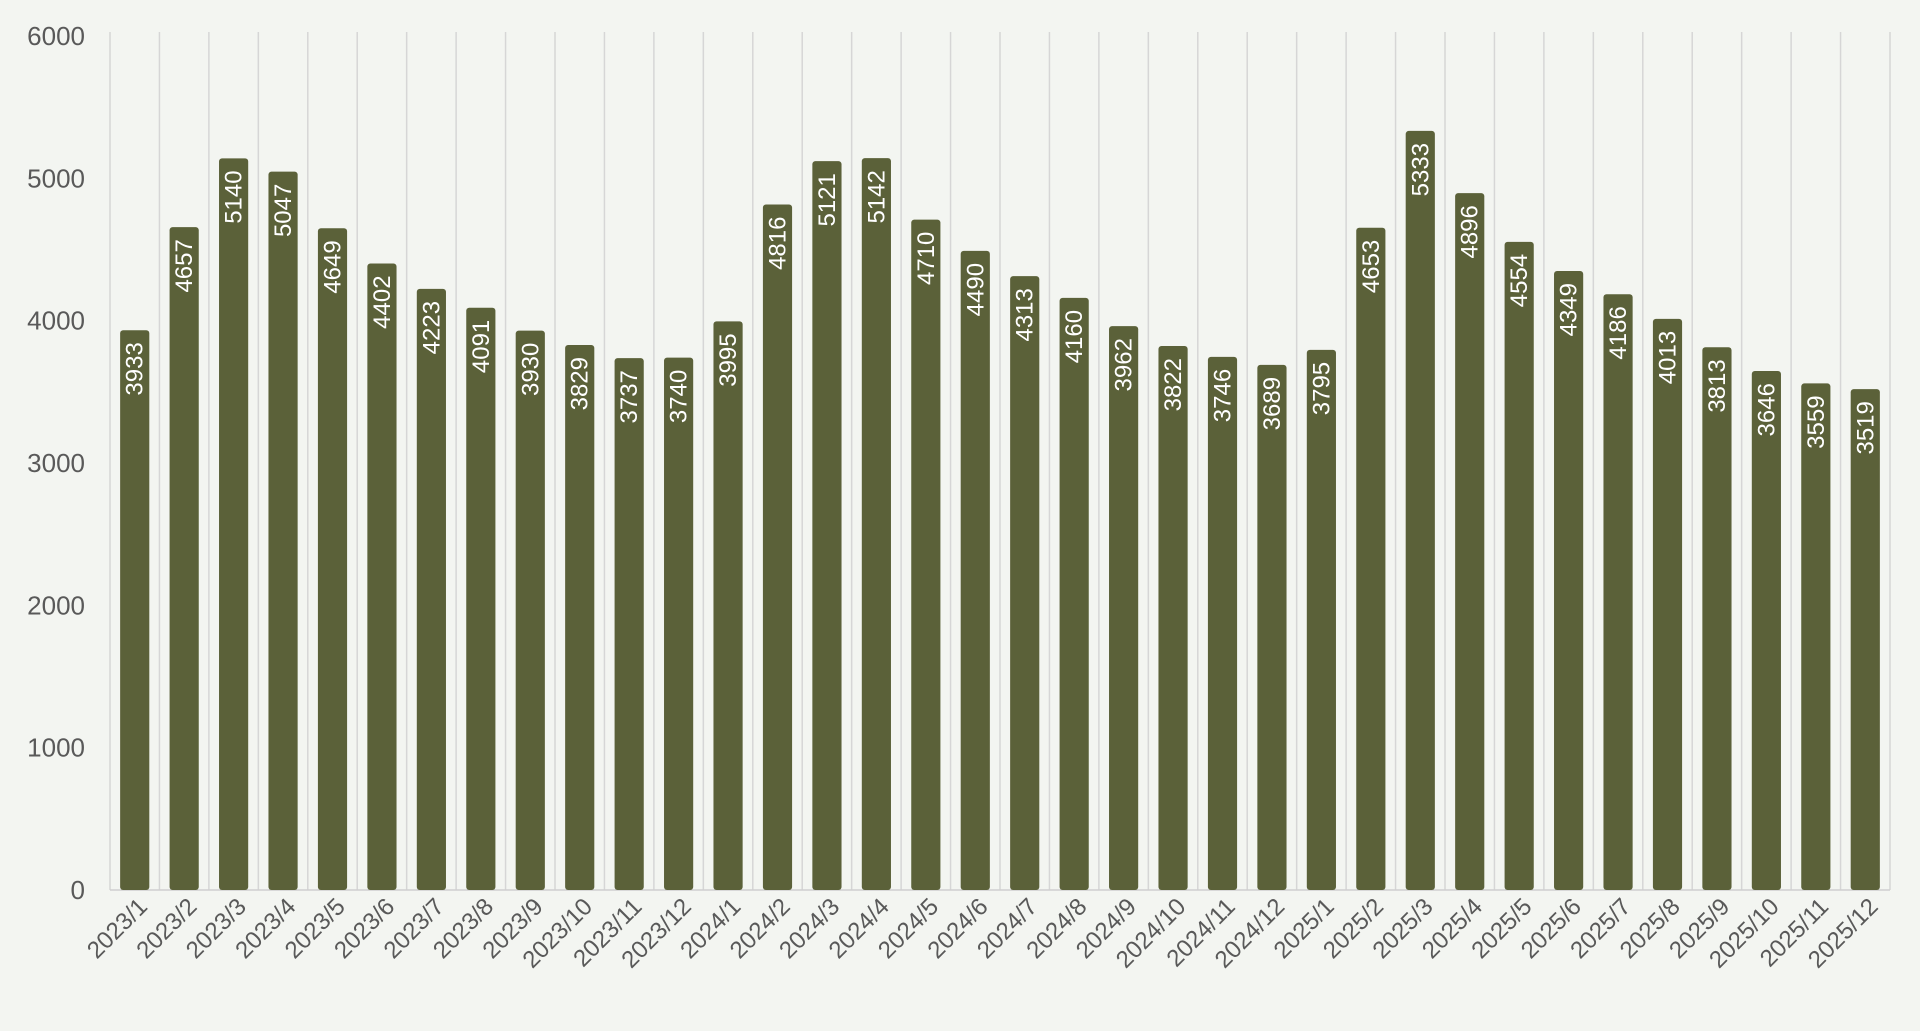 The width and height of the screenshot is (1920, 1031). Describe the element at coordinates (926, 258) in the screenshot. I see `data-label: 4710` at that location.